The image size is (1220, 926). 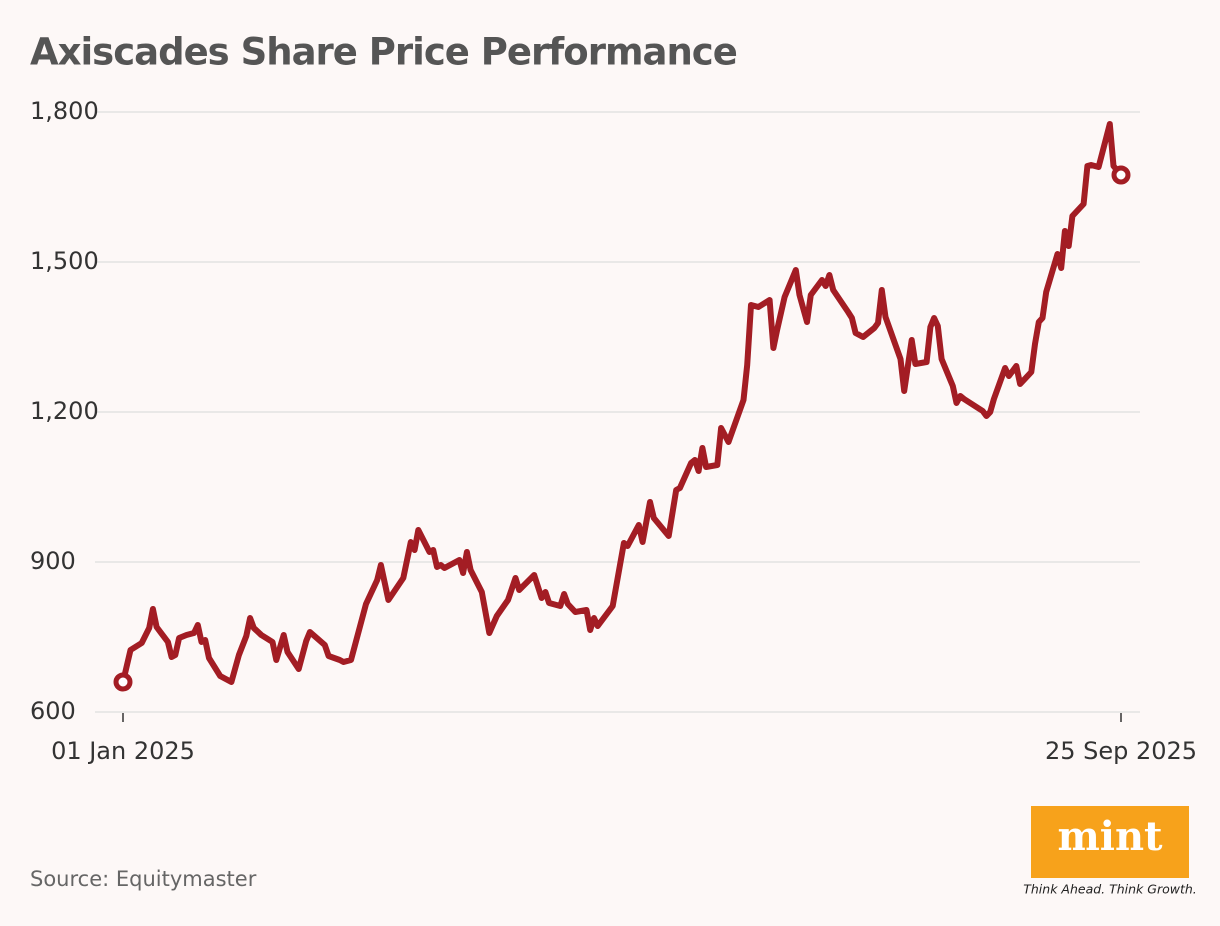 I want to click on y-tick-label: 1,800, so click(x=64, y=111).